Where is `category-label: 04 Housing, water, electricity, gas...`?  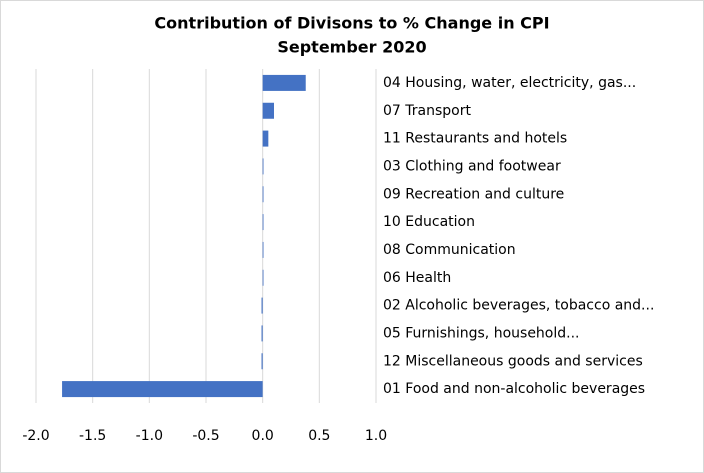 category-label: 04 Housing, water, electricity, gas... is located at coordinates (509, 83).